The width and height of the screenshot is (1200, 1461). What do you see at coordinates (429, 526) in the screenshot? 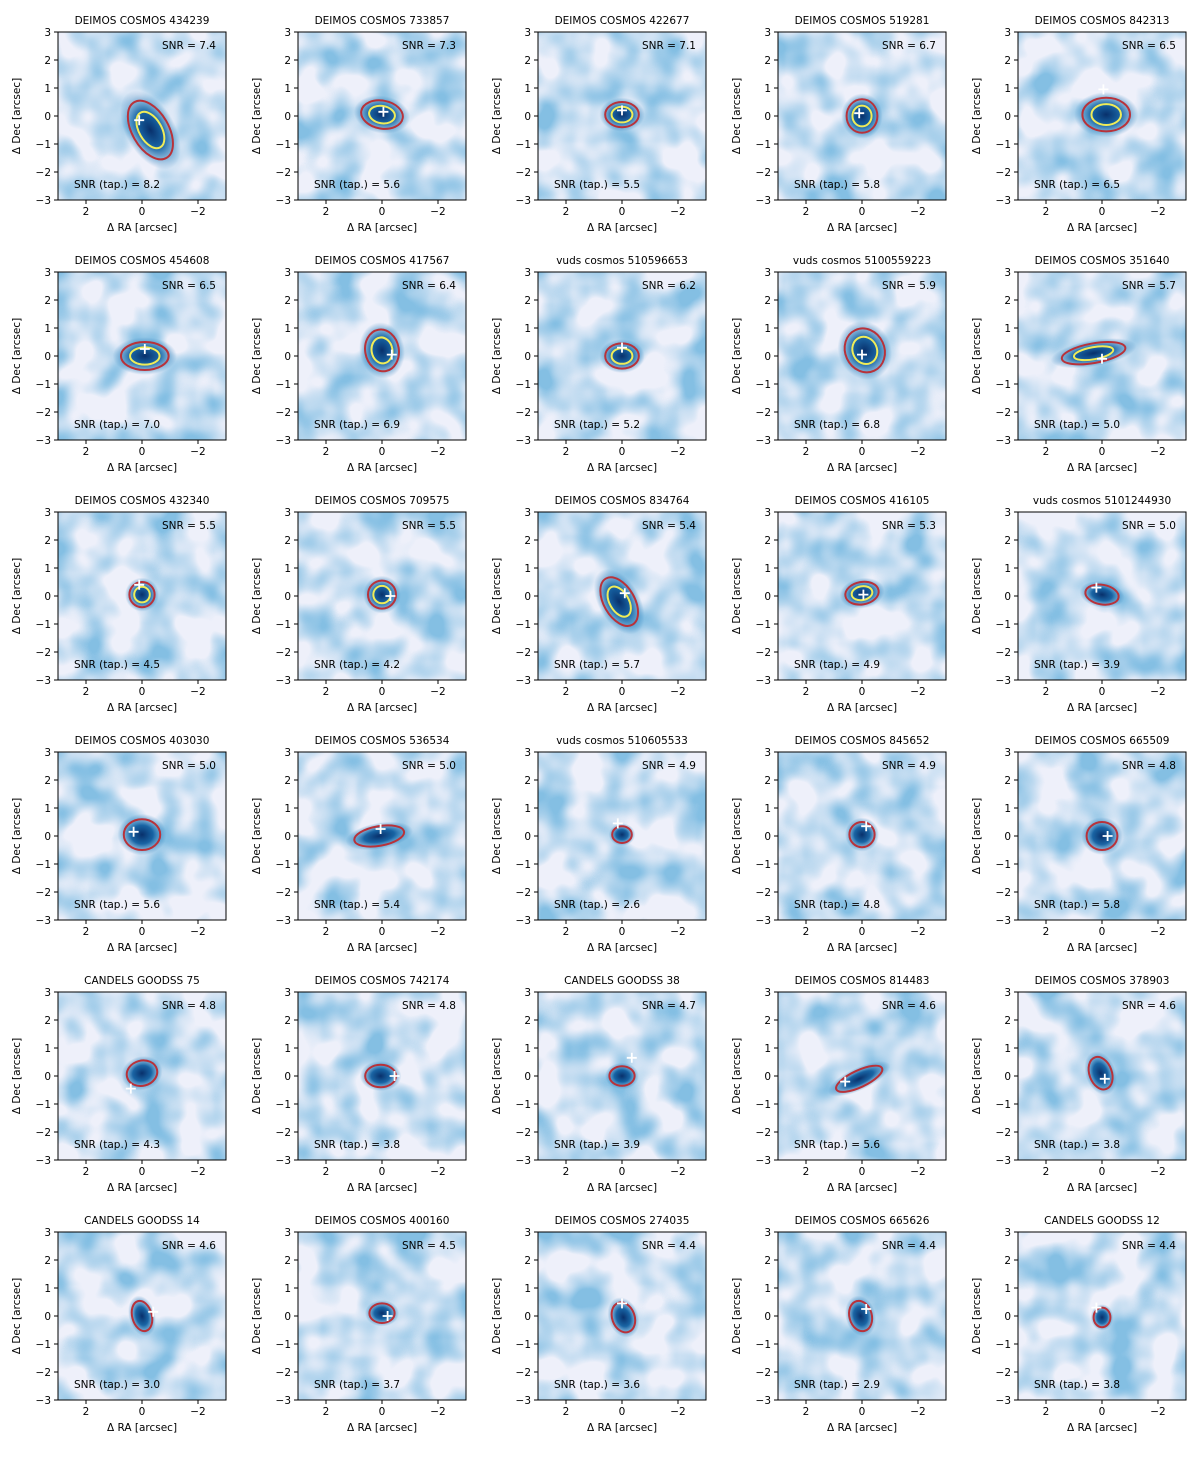
I see `snr-label: SNR = 5.5` at bounding box center [429, 526].